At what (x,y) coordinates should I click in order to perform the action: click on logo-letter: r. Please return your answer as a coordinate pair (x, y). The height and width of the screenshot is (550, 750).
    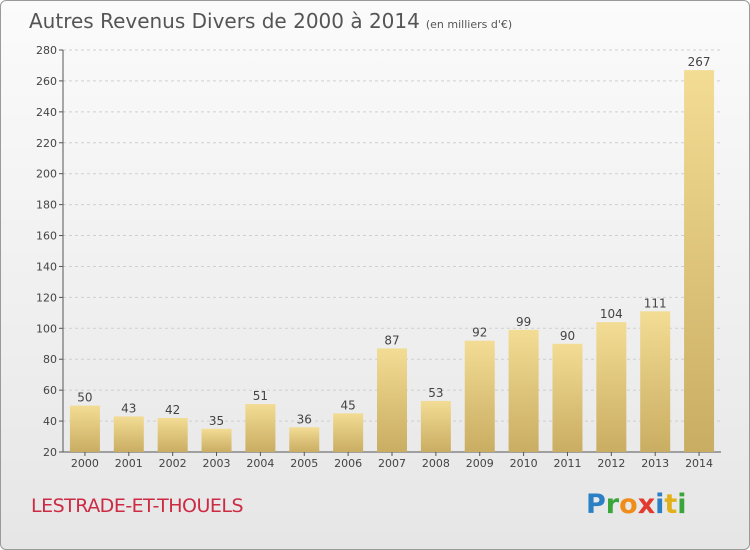
    Looking at the image, I should click on (612, 504).